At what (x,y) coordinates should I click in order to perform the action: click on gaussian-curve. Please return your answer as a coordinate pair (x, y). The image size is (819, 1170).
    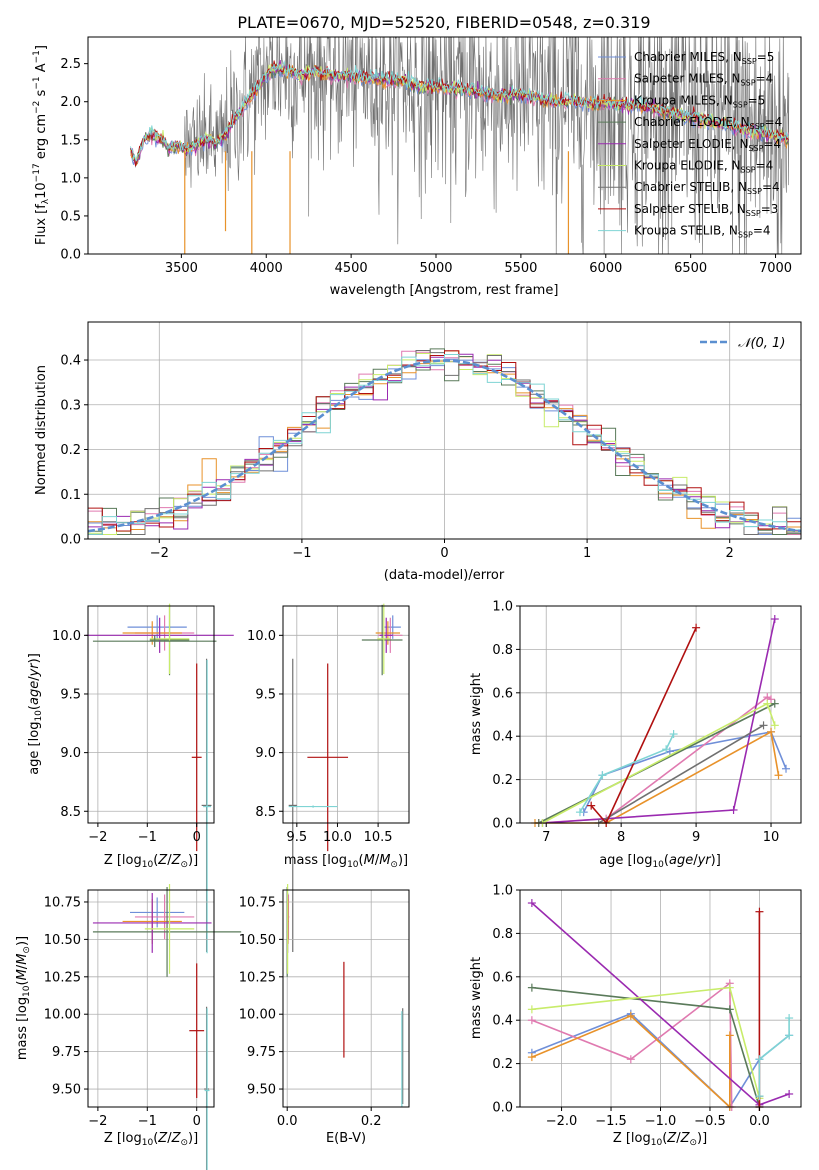
    Looking at the image, I should click on (444, 446).